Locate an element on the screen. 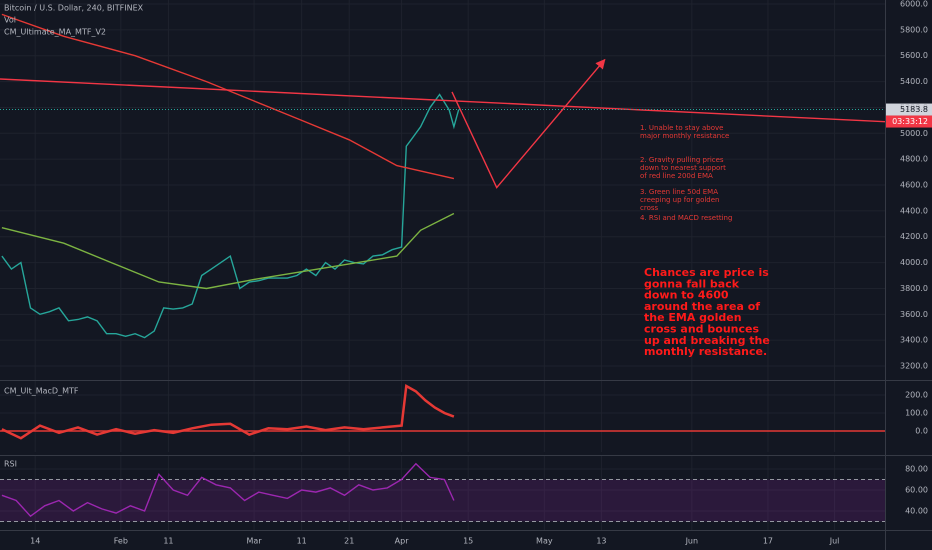  rsi-title: RSI is located at coordinates (10, 464).